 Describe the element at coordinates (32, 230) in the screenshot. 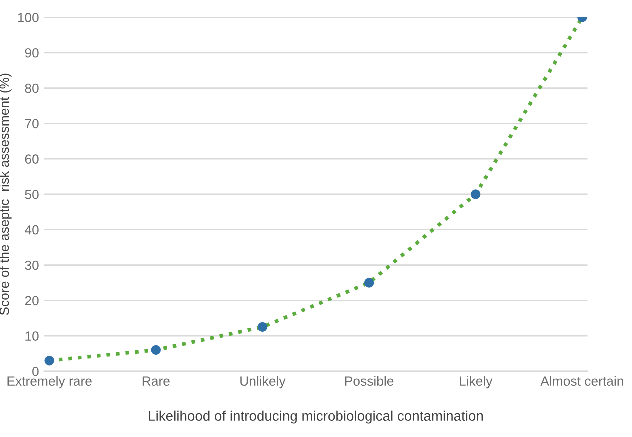

I see `y-tick-label: 40` at that location.